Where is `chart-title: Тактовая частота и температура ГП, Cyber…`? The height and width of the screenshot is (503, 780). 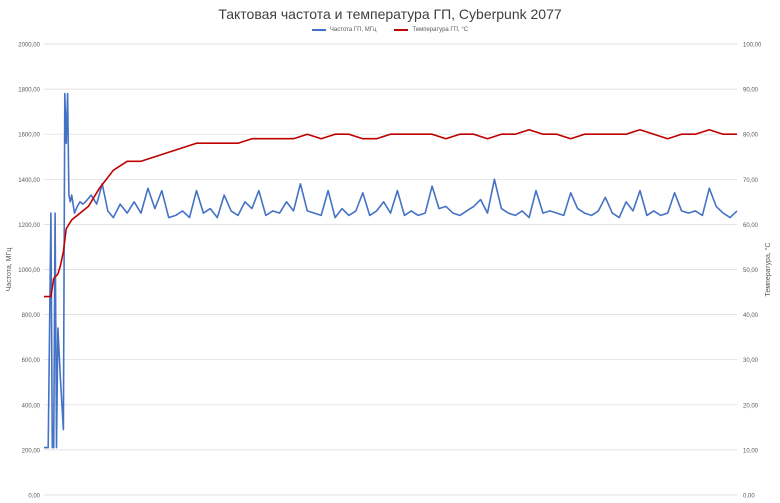 chart-title: Тактовая частота и температура ГП, Cyber… is located at coordinates (390, 14).